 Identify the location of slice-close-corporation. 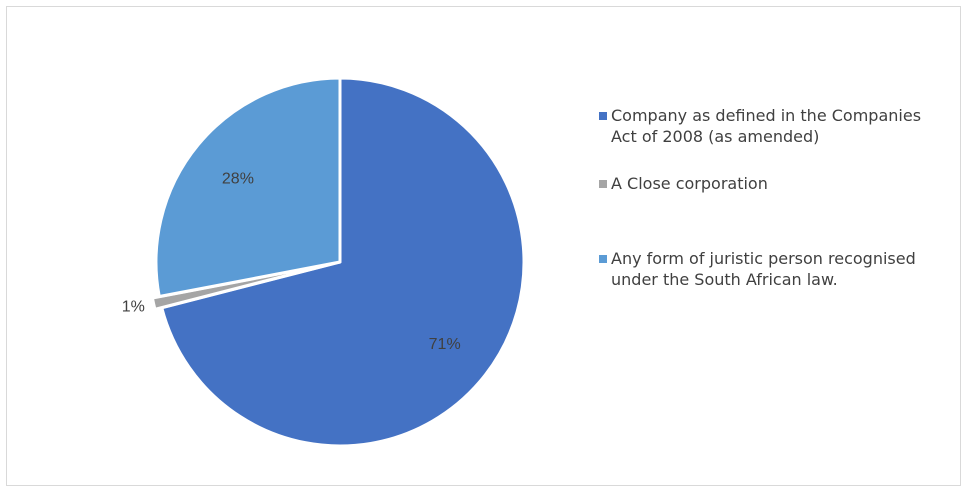
(242, 286).